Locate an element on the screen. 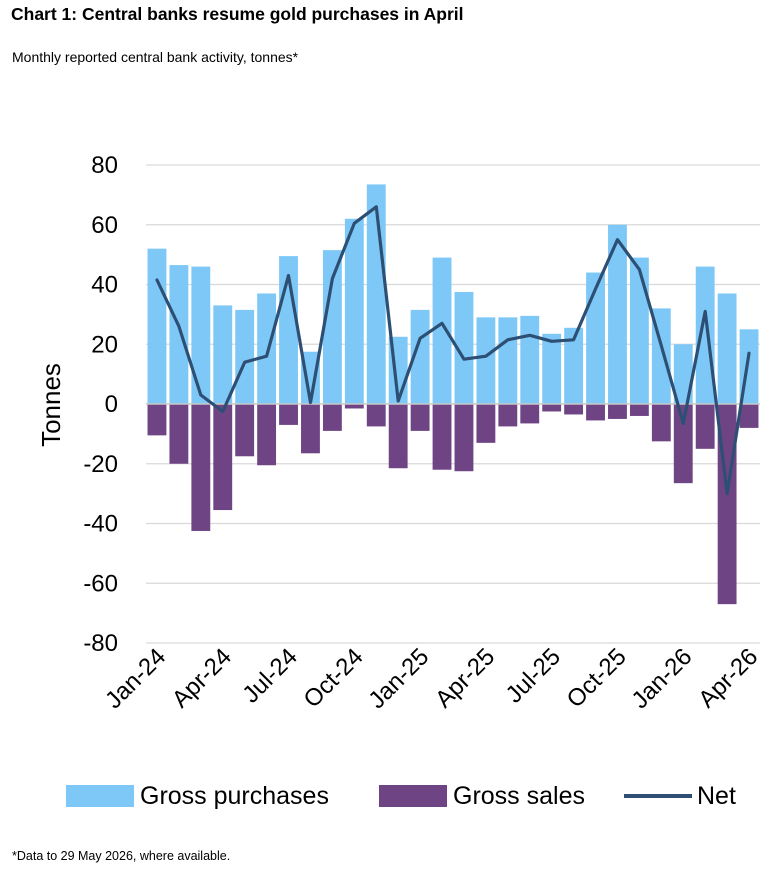 The height and width of the screenshot is (871, 774). y-tick-label: -40 is located at coordinates (100, 524).